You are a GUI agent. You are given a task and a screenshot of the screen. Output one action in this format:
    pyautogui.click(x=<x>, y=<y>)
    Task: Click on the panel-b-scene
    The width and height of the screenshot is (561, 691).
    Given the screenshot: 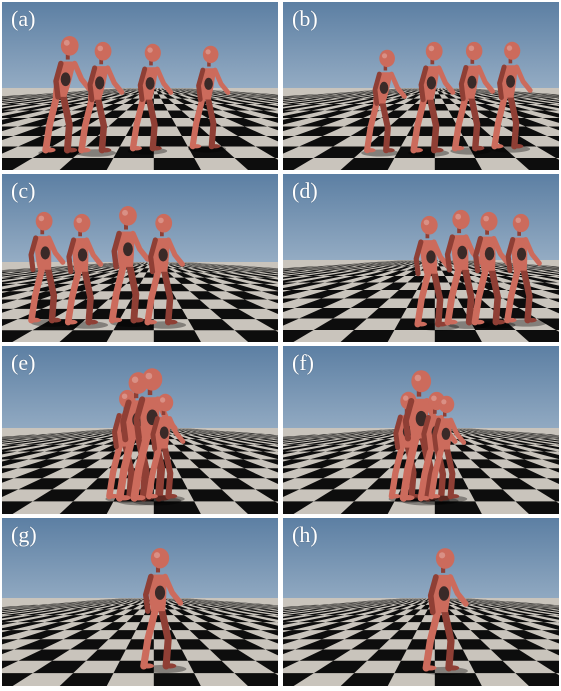 What is the action you would take?
    pyautogui.click(x=421, y=86)
    